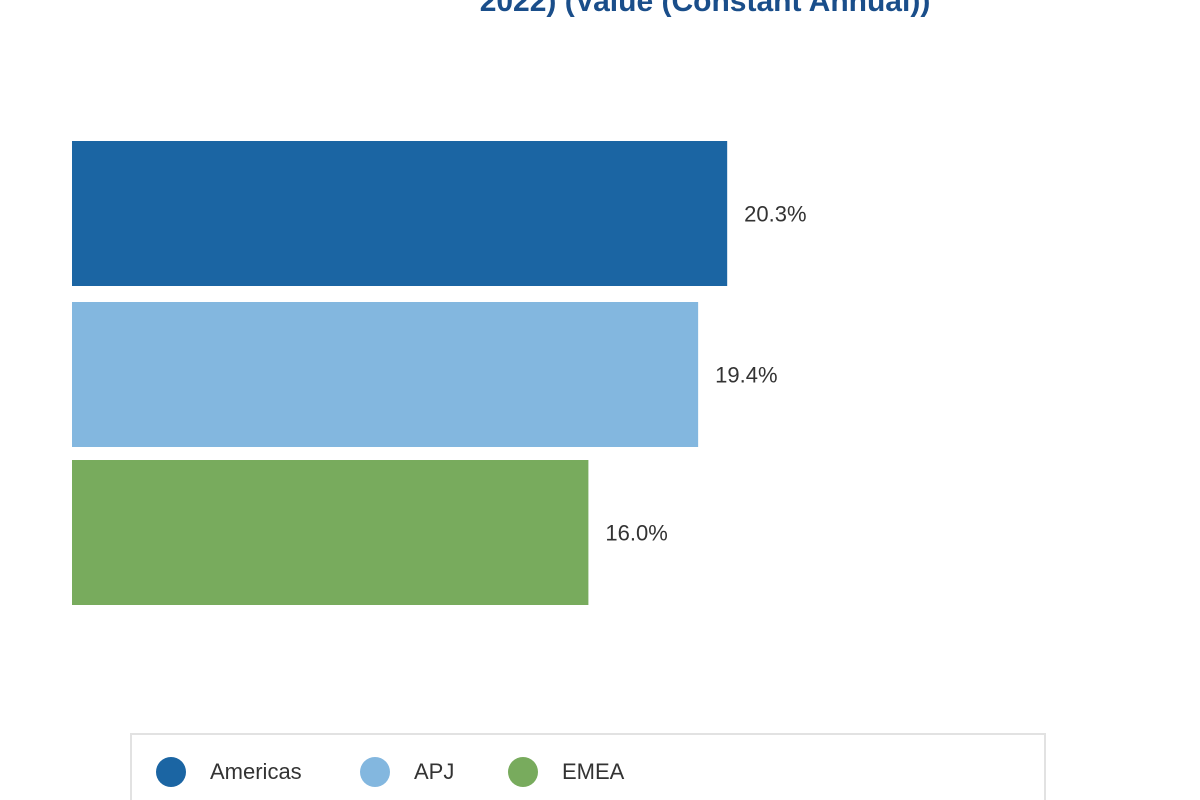  I want to click on bar-americas, so click(400, 213).